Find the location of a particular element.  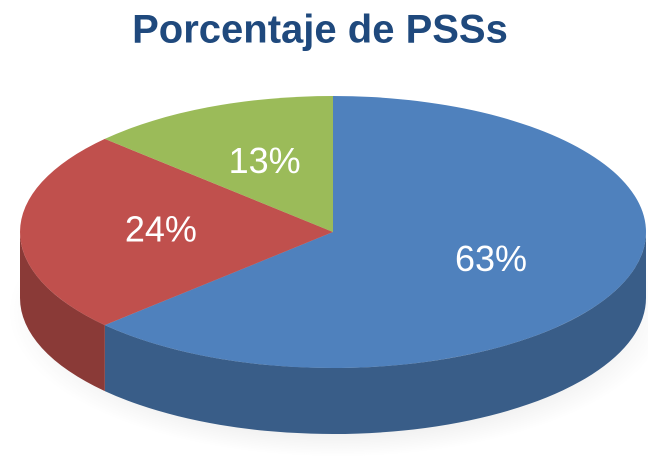

slice-side is located at coordinates (62, 312).